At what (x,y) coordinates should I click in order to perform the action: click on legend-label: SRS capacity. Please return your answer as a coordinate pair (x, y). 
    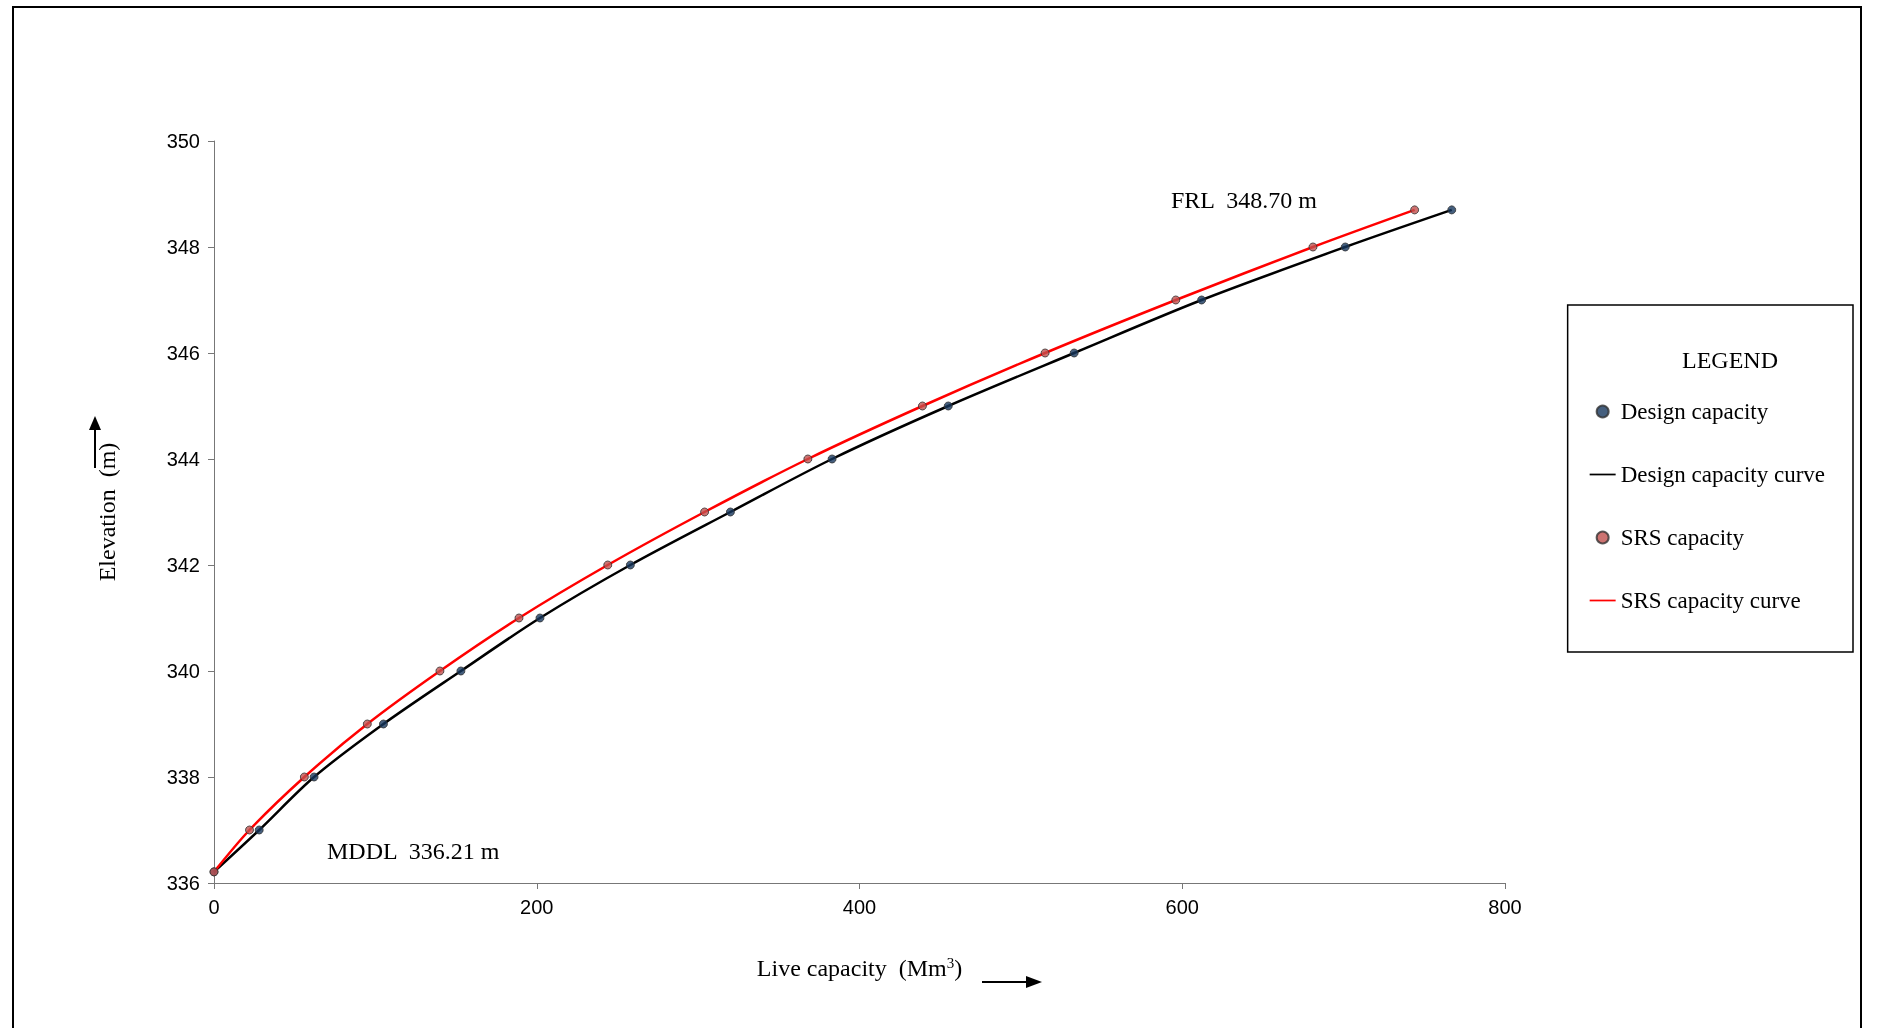
    Looking at the image, I should click on (1682, 537).